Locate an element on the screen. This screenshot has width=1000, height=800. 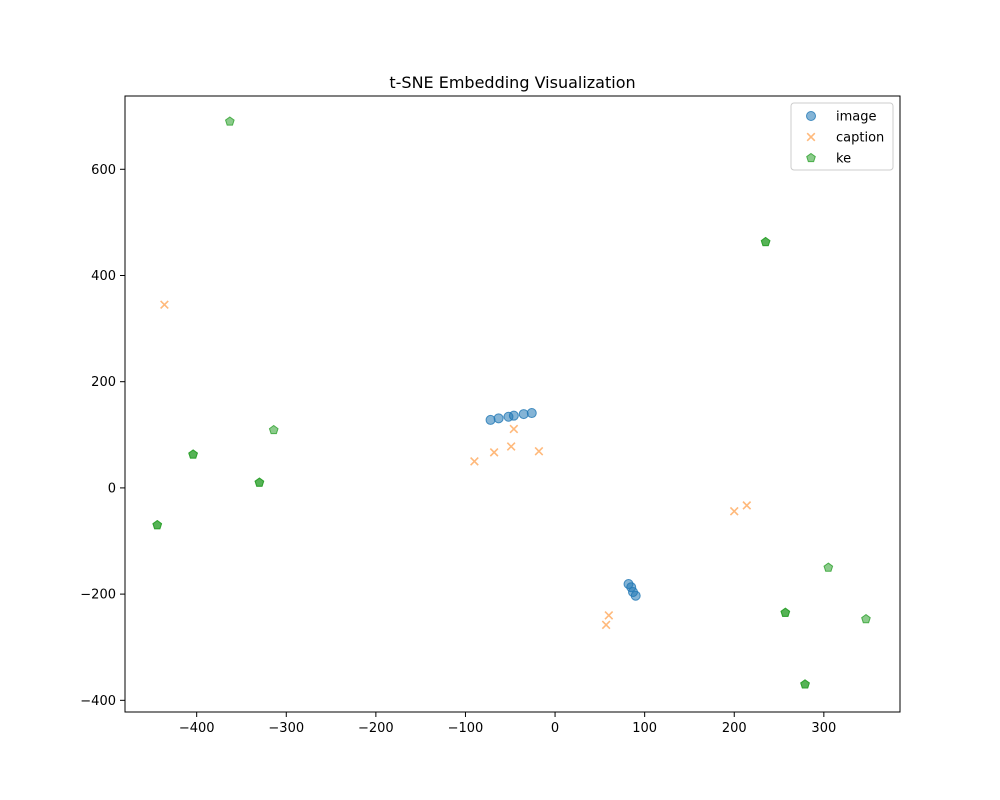
x-tick-label: −100 is located at coordinates (466, 728).